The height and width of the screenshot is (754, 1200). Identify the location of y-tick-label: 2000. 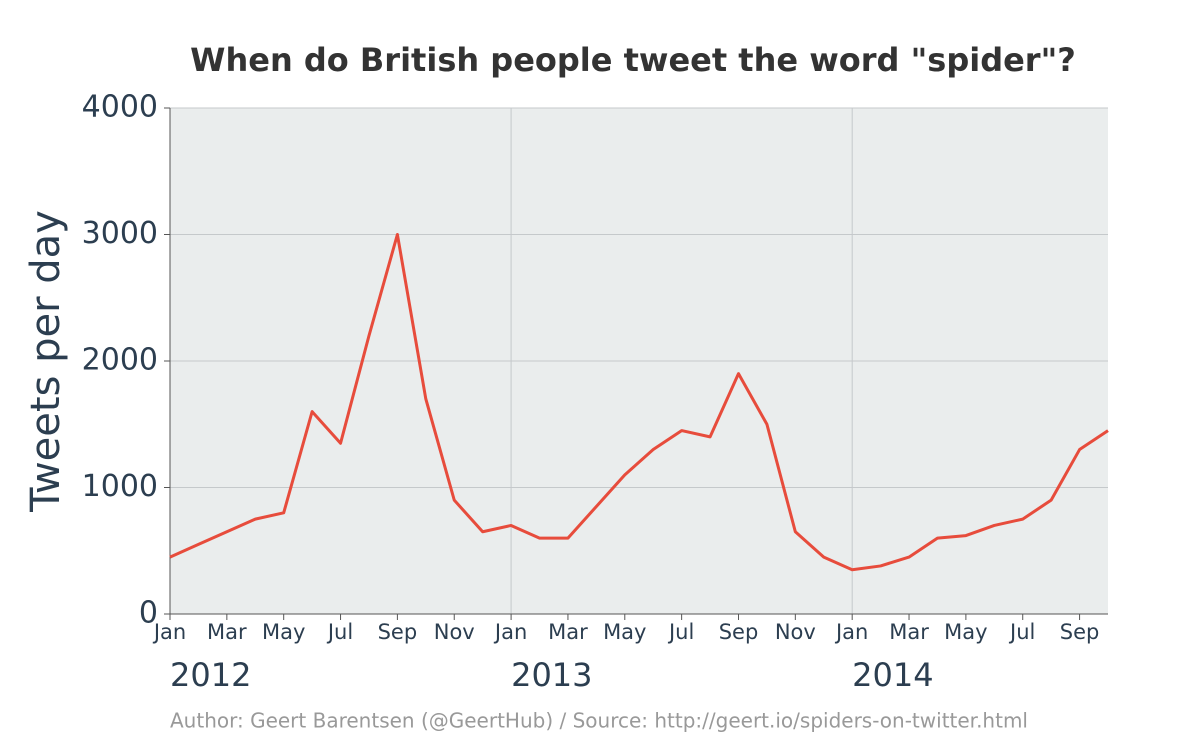
(120, 360).